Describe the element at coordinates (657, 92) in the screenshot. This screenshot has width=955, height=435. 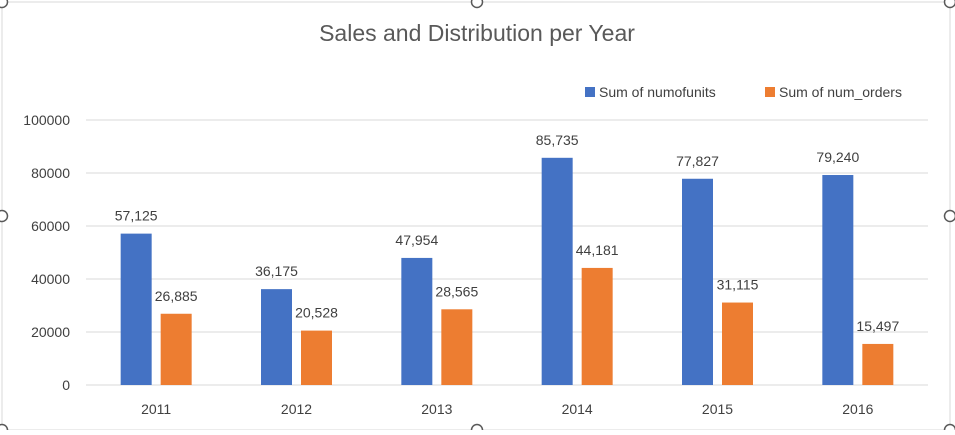
I see `legend-label-numofunits: Sum of numofunits` at that location.